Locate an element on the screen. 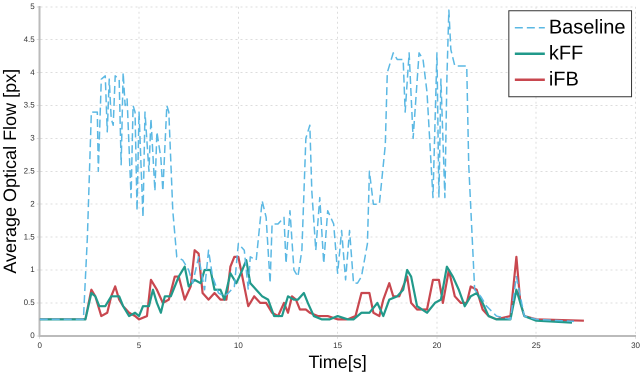 The height and width of the screenshot is (374, 642). y-tick-label: 1.5 is located at coordinates (30, 237).